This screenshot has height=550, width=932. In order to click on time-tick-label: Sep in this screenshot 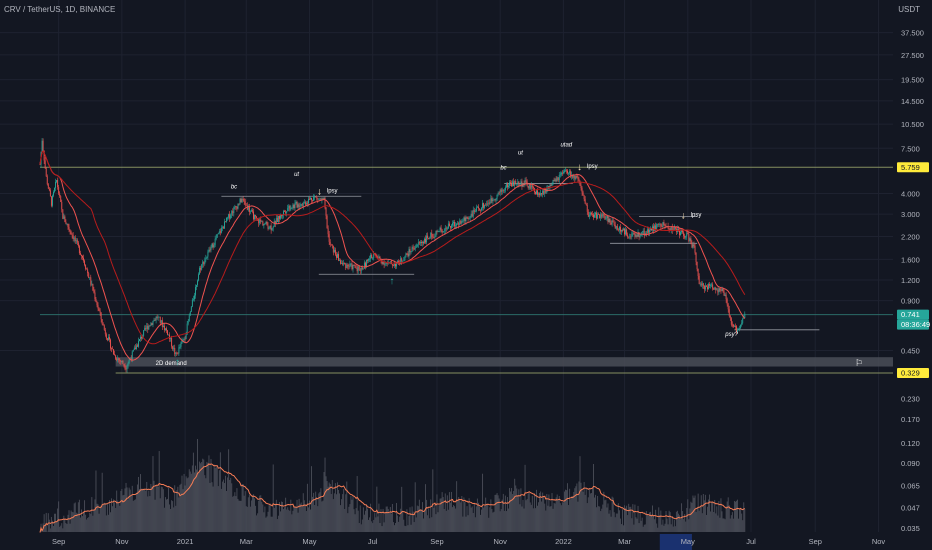, I will do `click(815, 541)`.